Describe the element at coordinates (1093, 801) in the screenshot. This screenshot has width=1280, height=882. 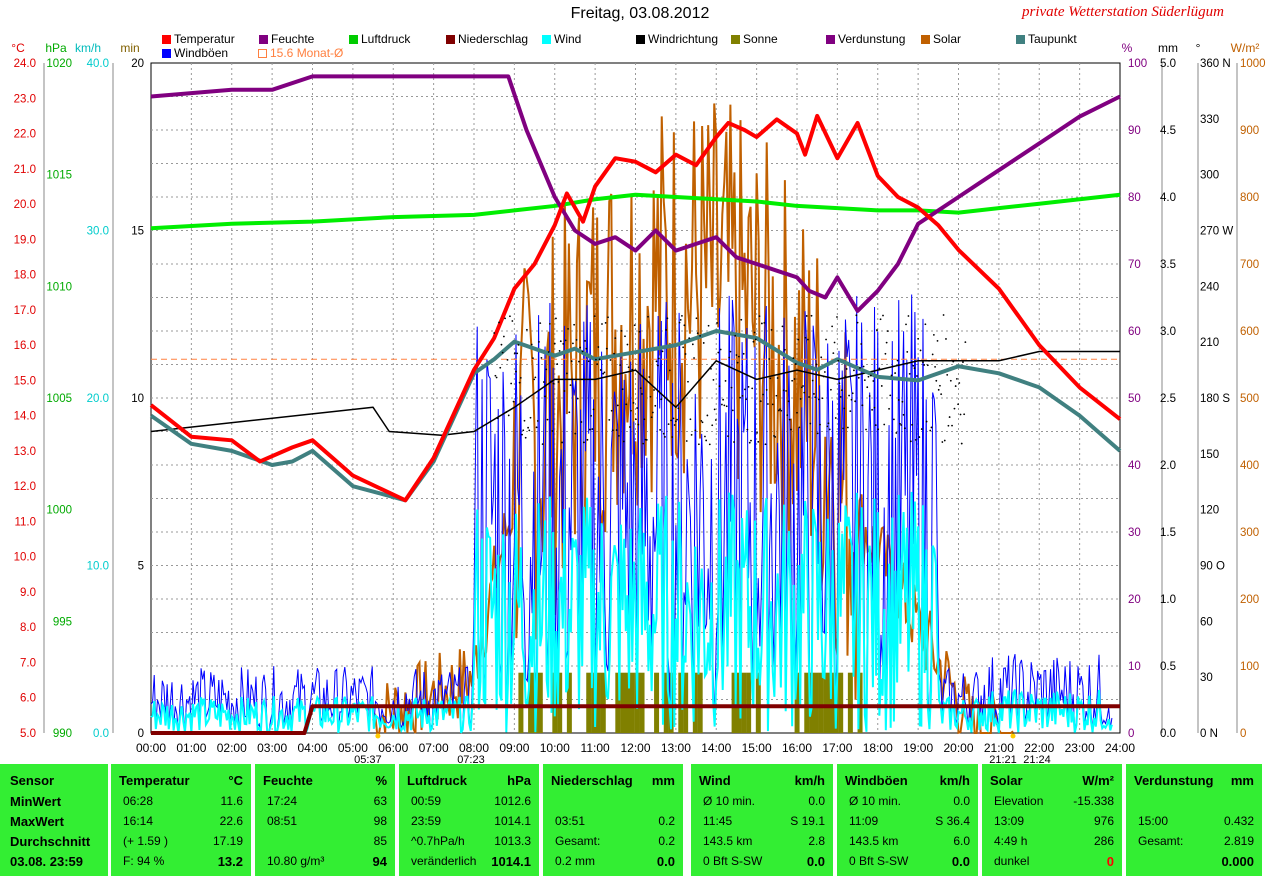
I see `panel-cell-value: -15.338` at that location.